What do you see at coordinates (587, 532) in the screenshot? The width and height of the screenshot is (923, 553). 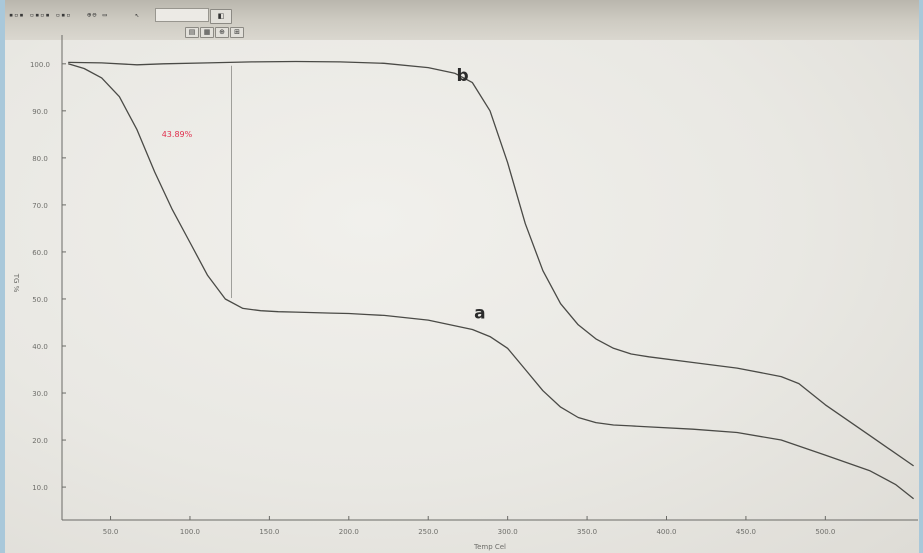 I see `x-tick-label: 350.0` at bounding box center [587, 532].